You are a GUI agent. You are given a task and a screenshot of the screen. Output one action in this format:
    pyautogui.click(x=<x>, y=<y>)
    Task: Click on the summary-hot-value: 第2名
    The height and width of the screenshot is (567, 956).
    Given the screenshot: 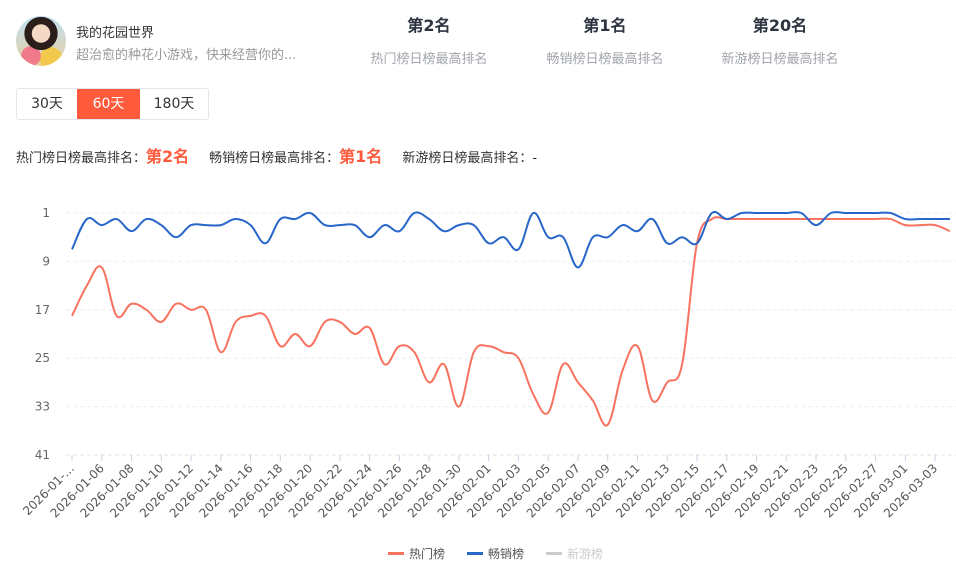 What is the action you would take?
    pyautogui.click(x=168, y=156)
    